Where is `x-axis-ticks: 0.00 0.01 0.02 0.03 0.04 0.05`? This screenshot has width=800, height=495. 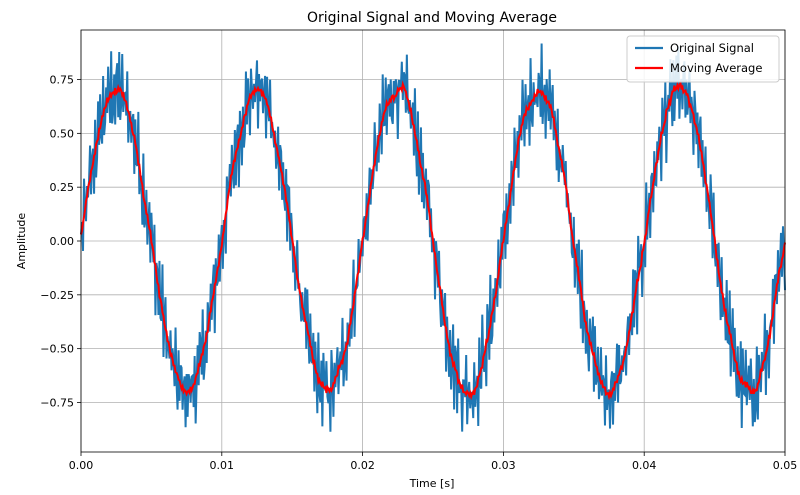
x-axis-ticks: 0.00 0.01 0.02 0.03 0.04 0.05 is located at coordinates (433, 462).